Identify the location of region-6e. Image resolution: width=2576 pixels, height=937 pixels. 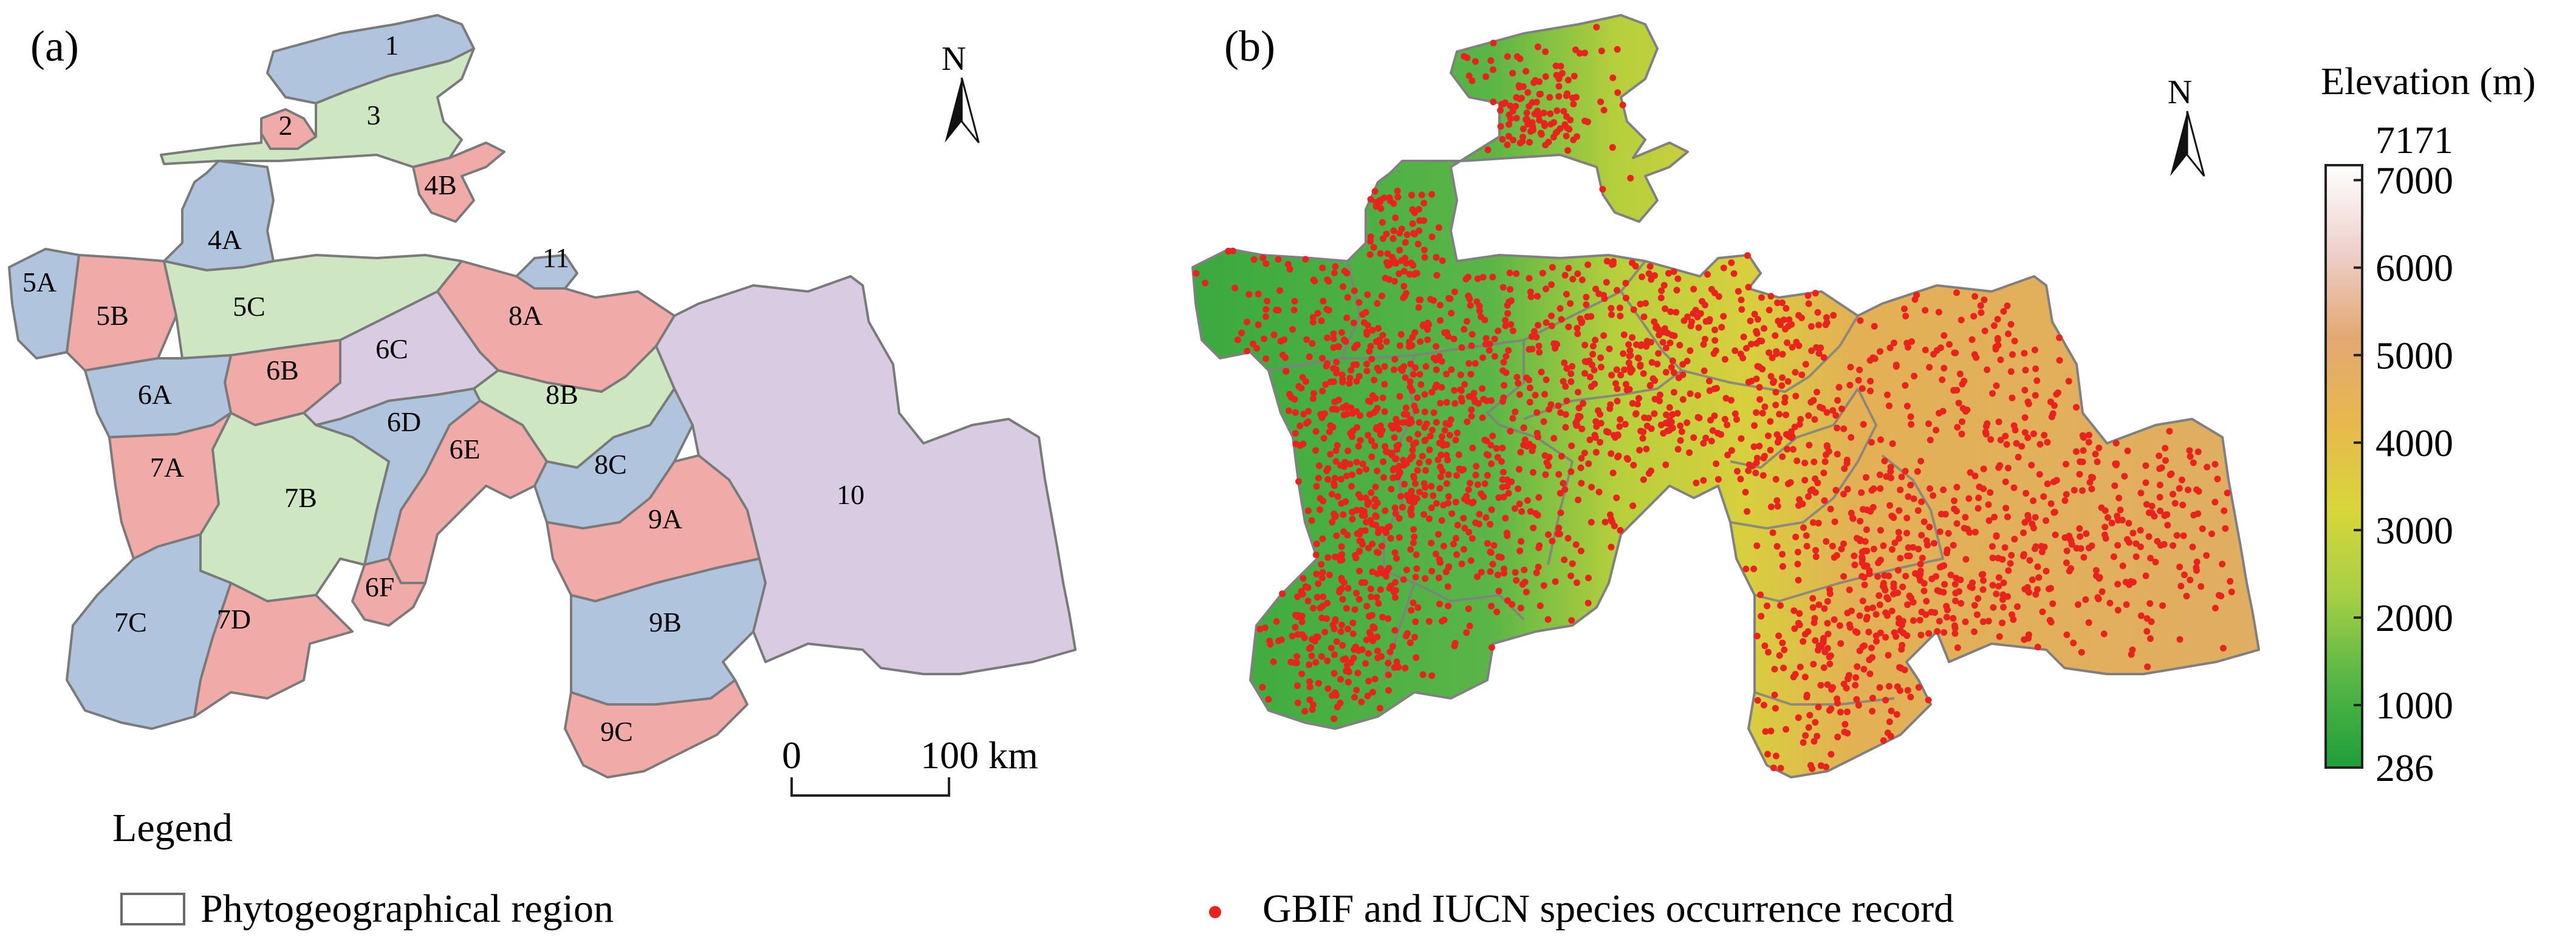
(468, 492).